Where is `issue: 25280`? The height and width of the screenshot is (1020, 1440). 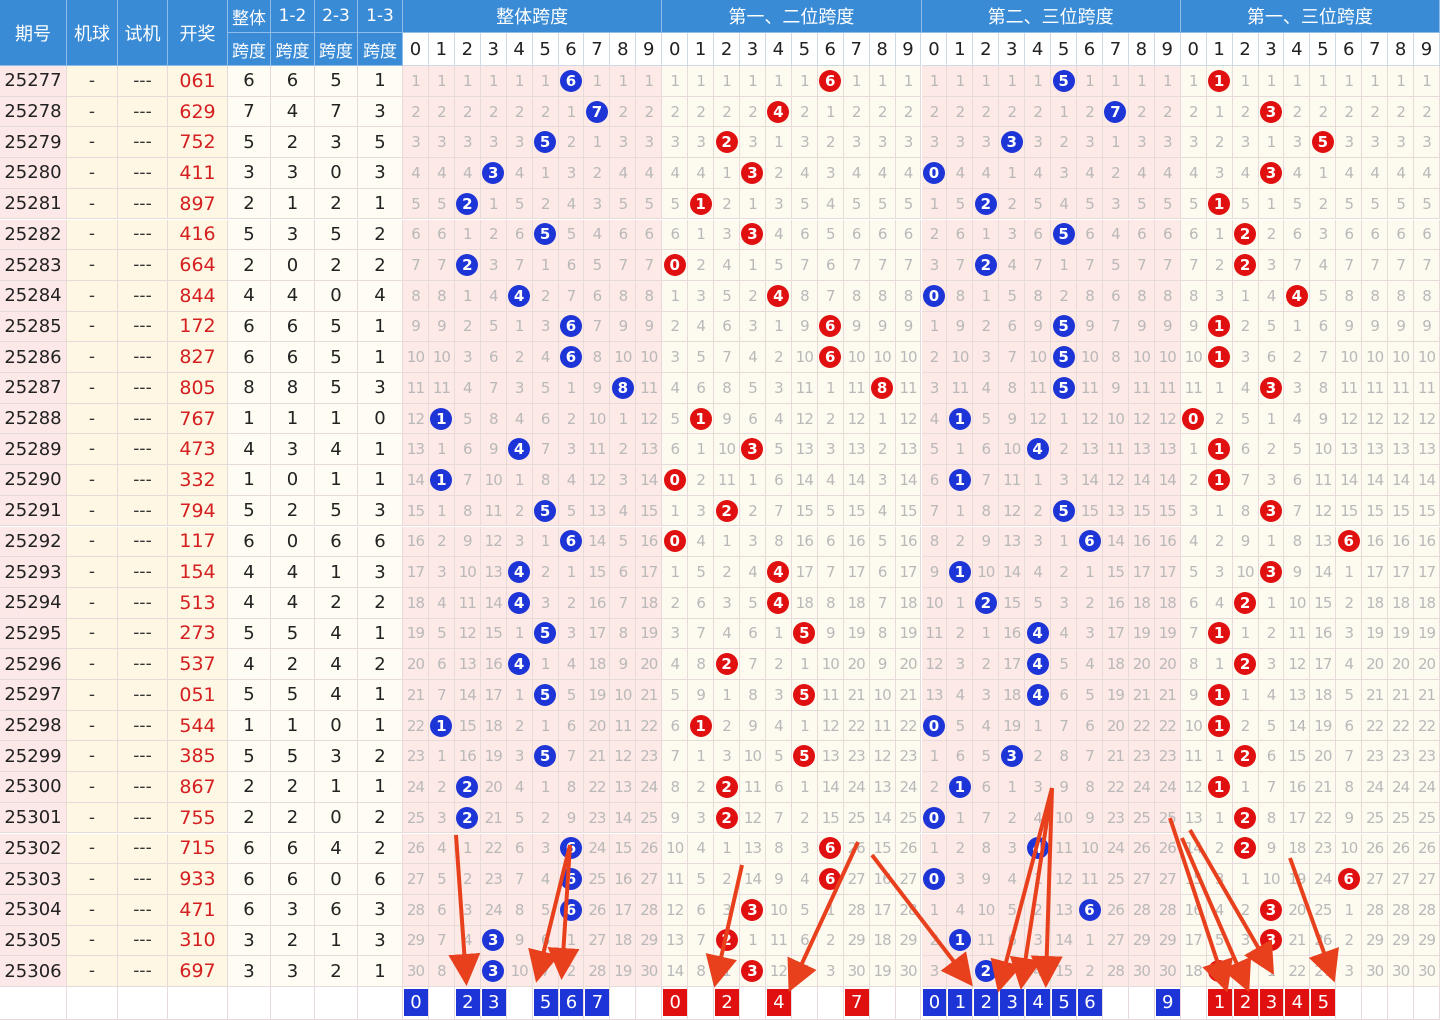
issue: 25280 is located at coordinates (33, 173).